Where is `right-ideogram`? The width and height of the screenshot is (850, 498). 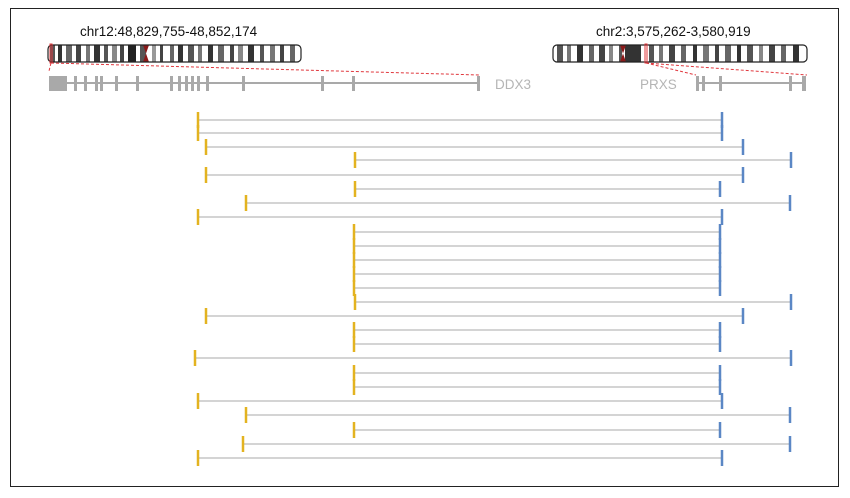
right-ideogram is located at coordinates (680, 53).